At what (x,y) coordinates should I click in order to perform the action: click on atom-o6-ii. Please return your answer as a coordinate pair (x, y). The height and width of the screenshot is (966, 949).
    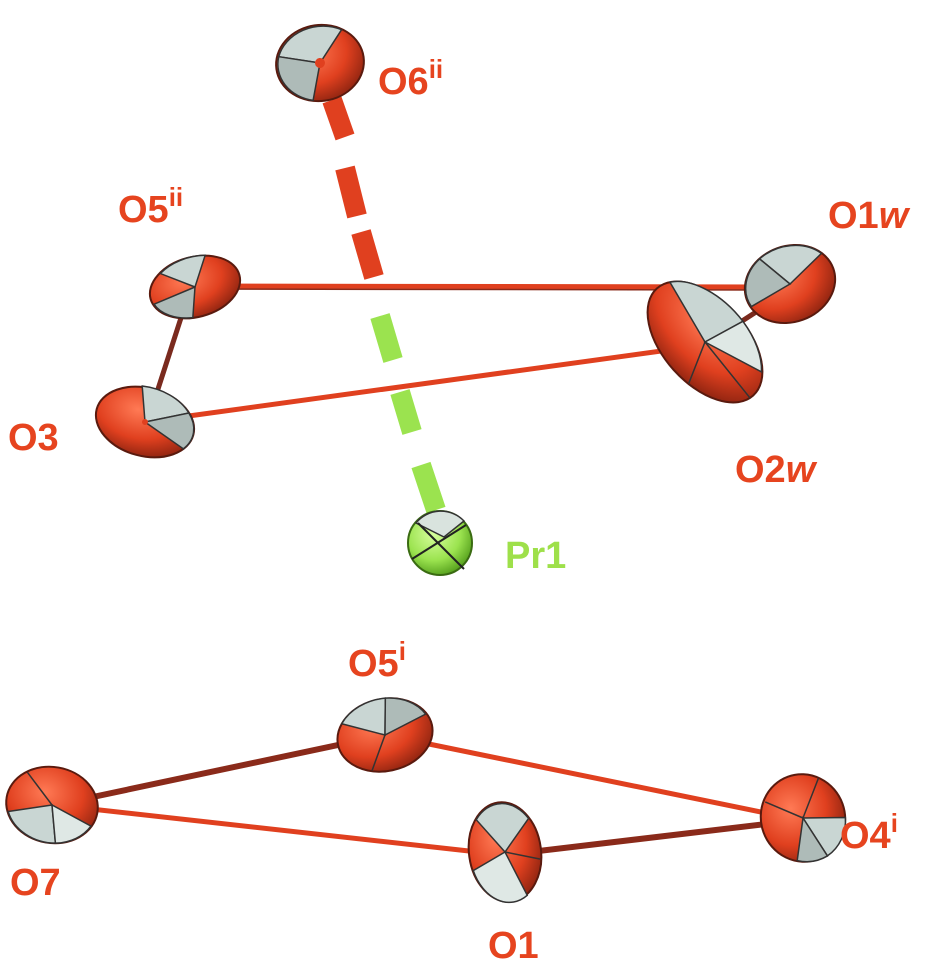
    Looking at the image, I should click on (320, 63).